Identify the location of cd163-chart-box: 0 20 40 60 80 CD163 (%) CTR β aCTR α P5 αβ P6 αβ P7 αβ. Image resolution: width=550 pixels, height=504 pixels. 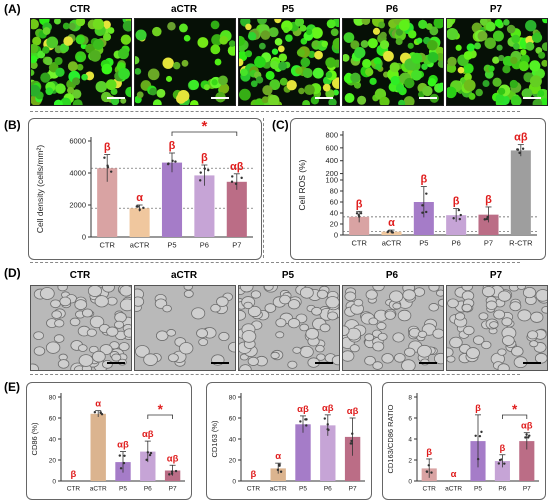
(289, 441).